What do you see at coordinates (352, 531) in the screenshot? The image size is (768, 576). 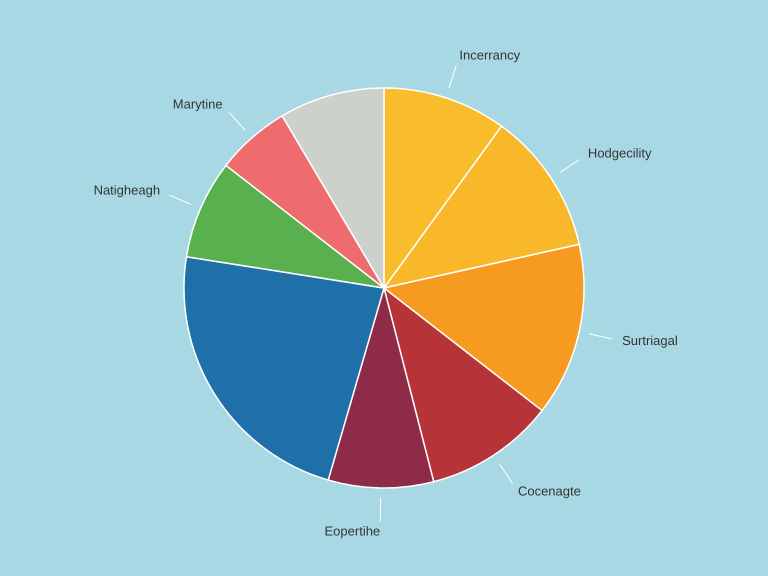 I see `slice-label: Eopertihe` at bounding box center [352, 531].